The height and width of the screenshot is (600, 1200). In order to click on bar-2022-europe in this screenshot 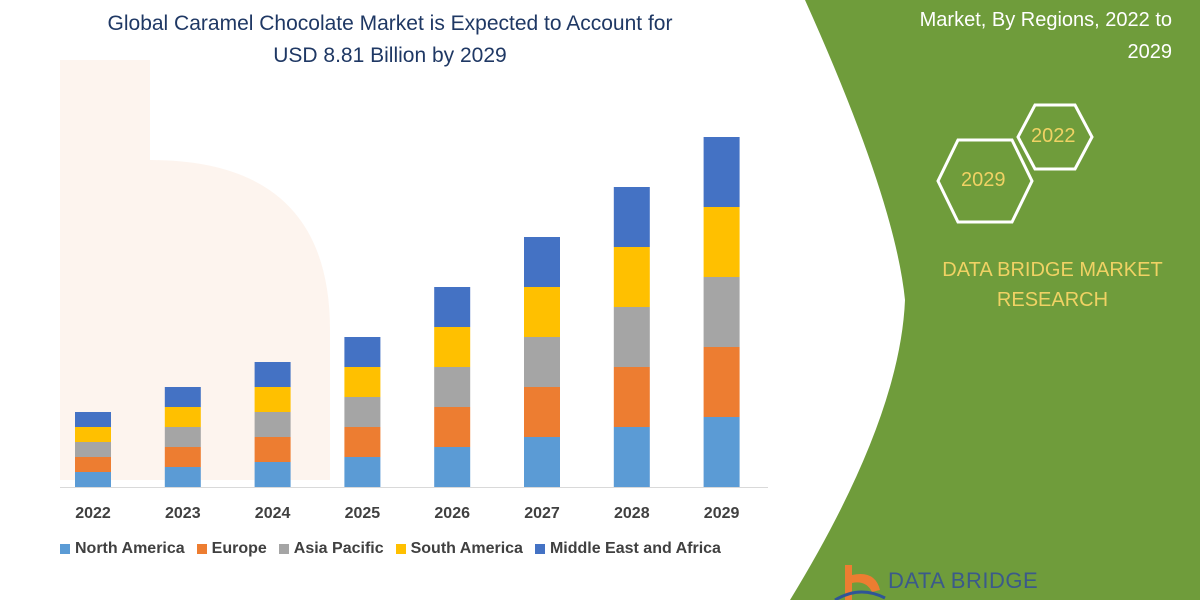, I will do `click(93, 464)`.